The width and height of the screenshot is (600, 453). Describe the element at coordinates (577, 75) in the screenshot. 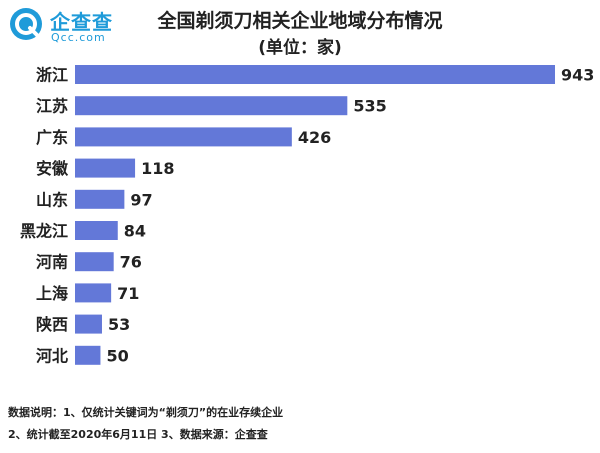

I see `bar-value-label: 943` at that location.